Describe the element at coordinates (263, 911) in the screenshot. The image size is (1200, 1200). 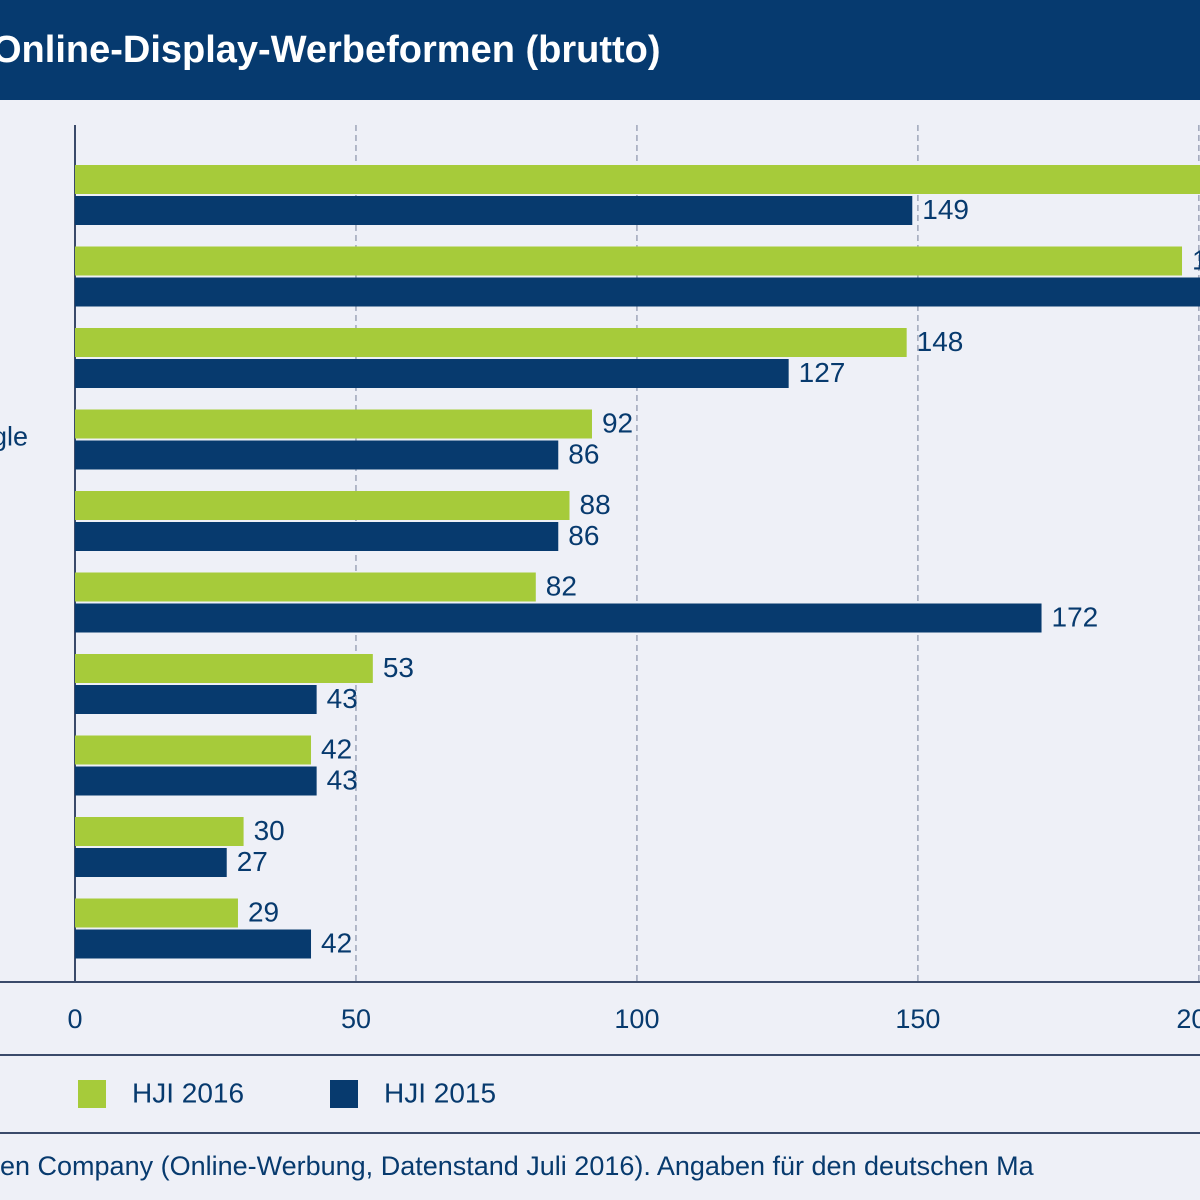
I see `value-label: 29` at that location.